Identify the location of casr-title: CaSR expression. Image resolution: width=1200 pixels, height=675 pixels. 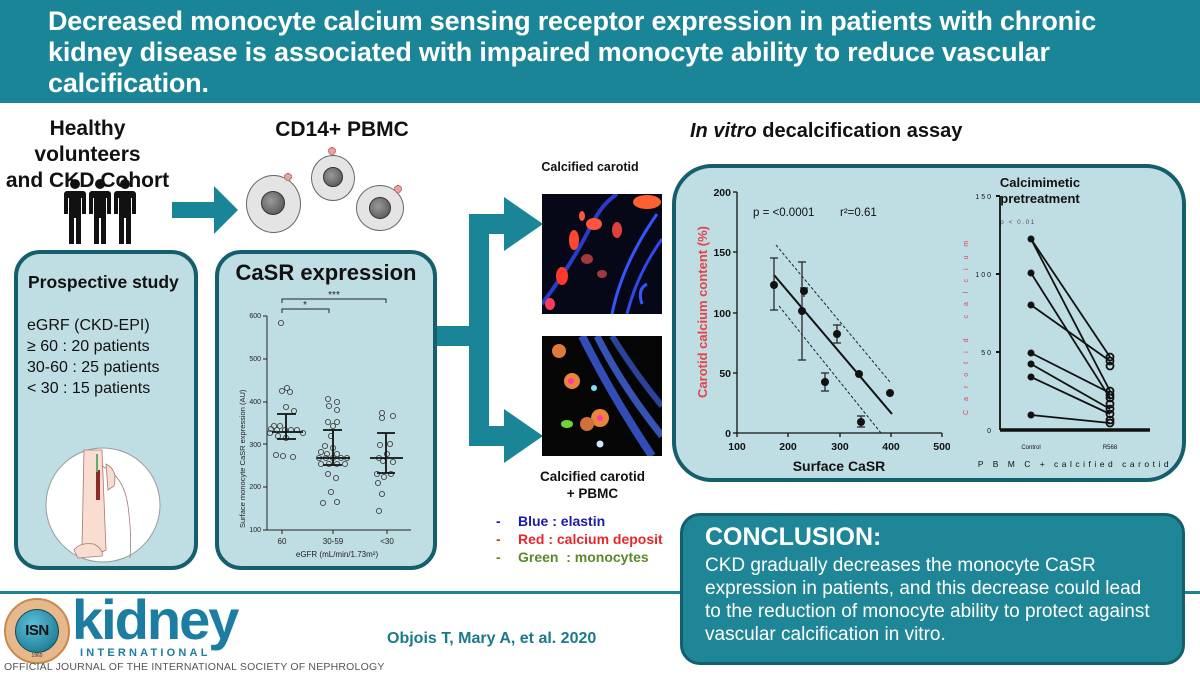
(326, 272).